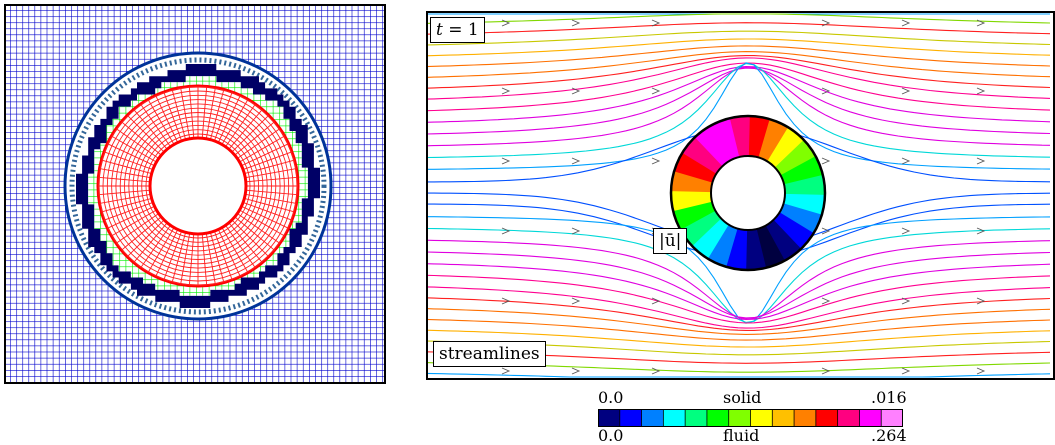 The image size is (1055, 445). I want to click on time-variable: t, so click(439, 30).